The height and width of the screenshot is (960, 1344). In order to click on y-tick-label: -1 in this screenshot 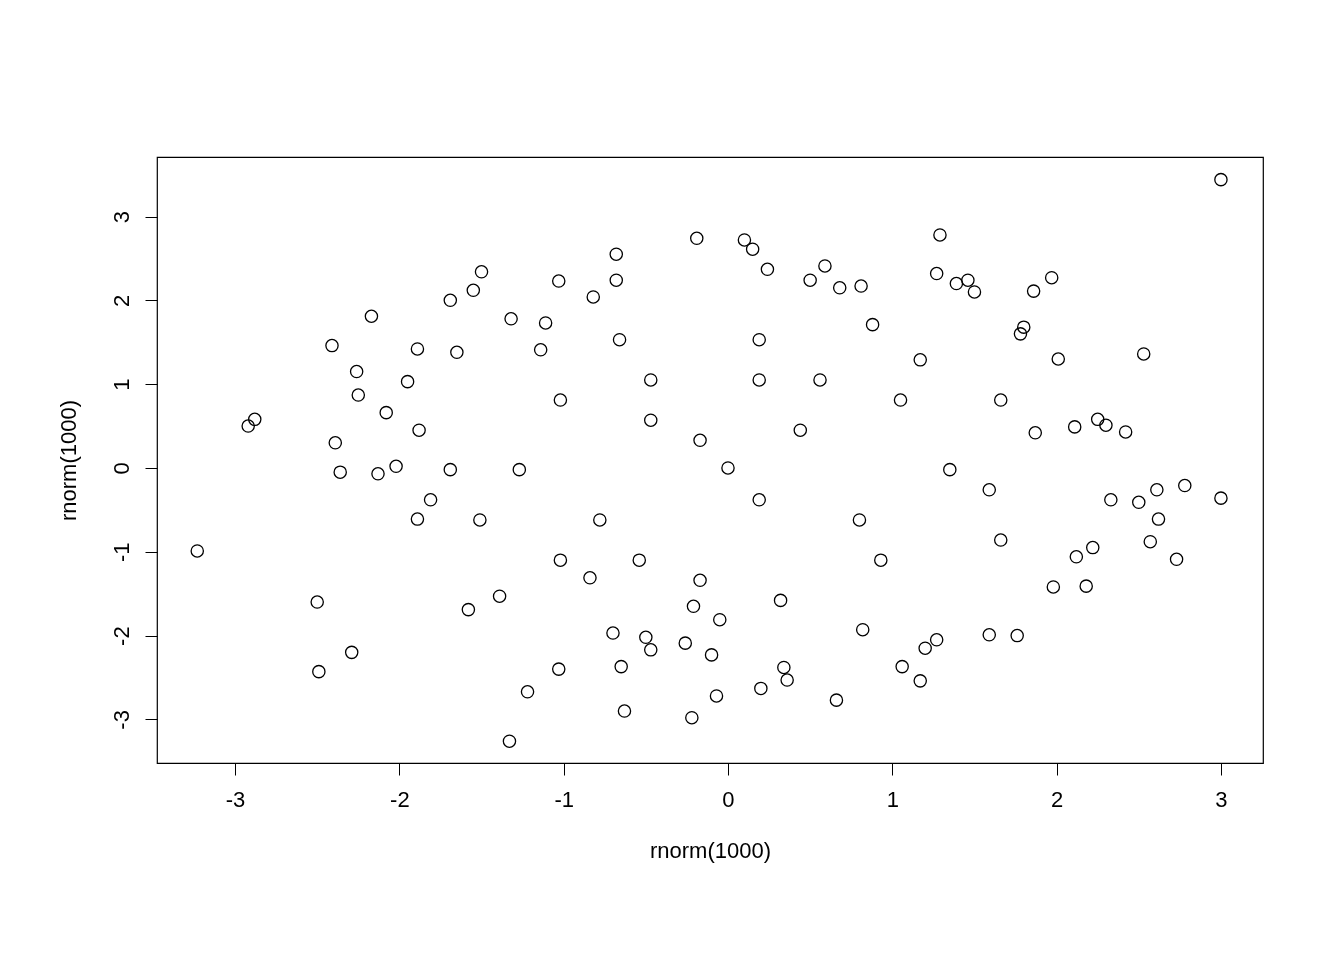, I will do `click(121, 552)`.